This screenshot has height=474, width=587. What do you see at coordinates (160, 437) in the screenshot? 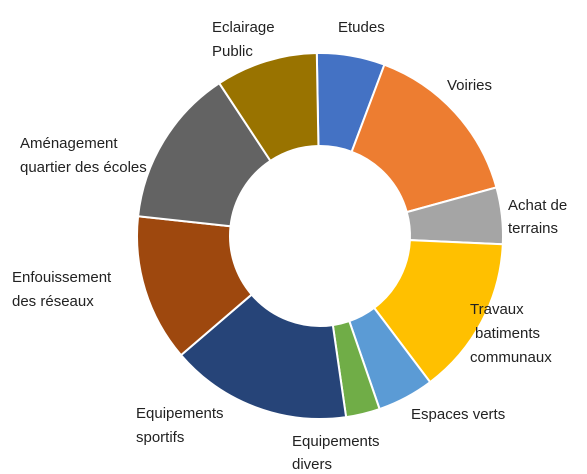
I see `slice-label: sportifs` at bounding box center [160, 437].